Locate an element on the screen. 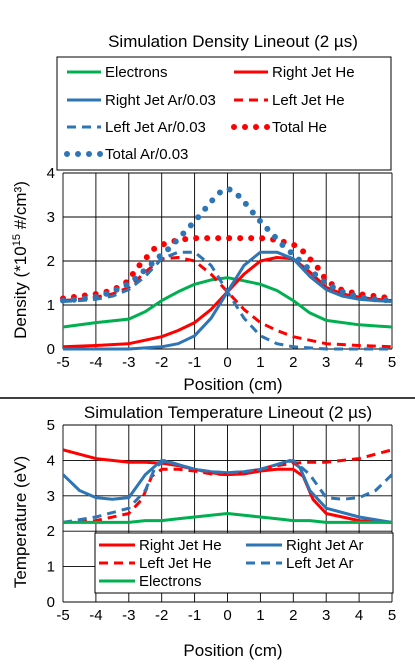  density-y-tick-label: 1 is located at coordinates (51, 305).